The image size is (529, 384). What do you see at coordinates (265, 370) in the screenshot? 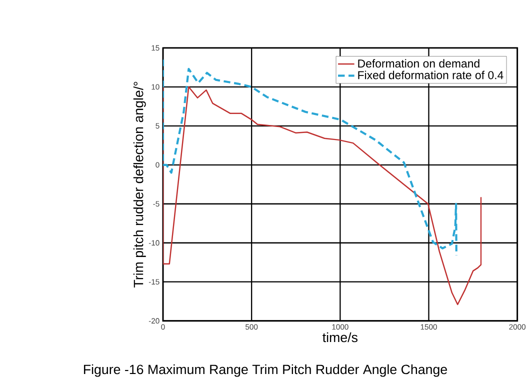
I see `text: Figure -16 Maximum Range Trim Pitch Rudder Angle Change` at bounding box center [265, 370].